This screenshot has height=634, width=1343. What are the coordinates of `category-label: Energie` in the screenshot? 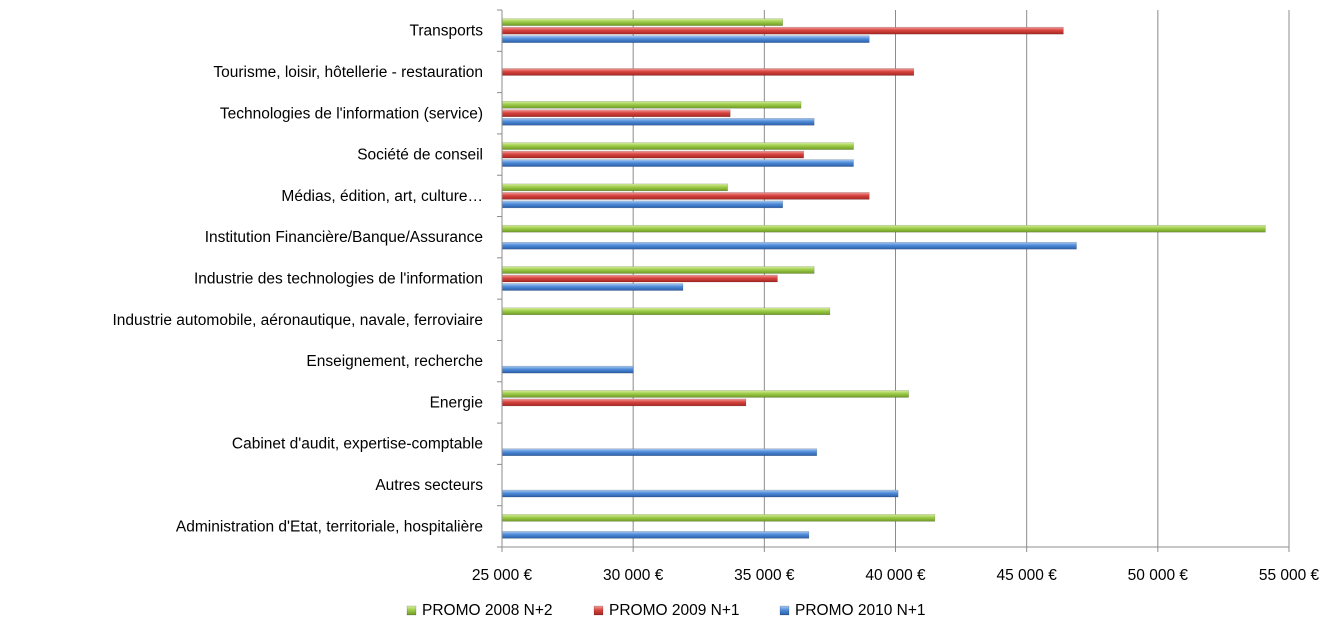 It's located at (456, 402).